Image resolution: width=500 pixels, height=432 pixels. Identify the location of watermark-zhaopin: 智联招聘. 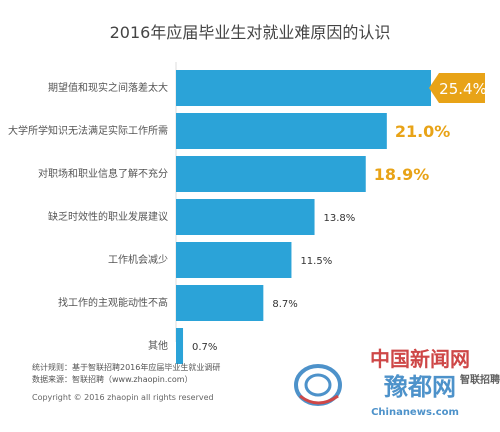
(480, 379).